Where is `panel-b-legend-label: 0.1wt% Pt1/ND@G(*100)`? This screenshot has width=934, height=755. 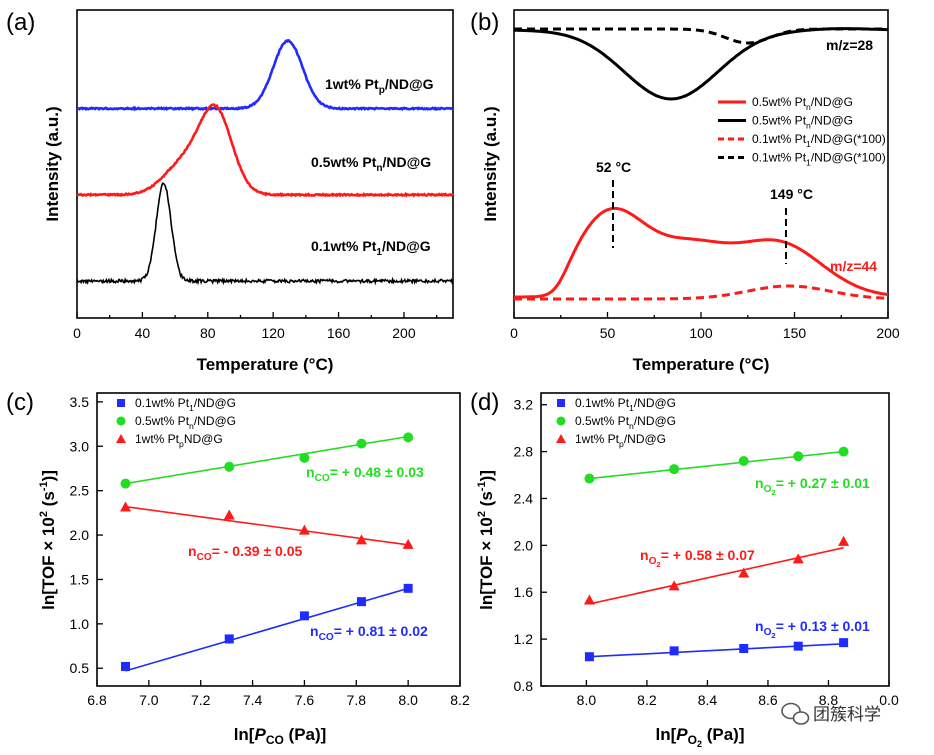 panel-b-legend-label: 0.1wt% Pt1/ND@G(*100) is located at coordinates (819, 159).